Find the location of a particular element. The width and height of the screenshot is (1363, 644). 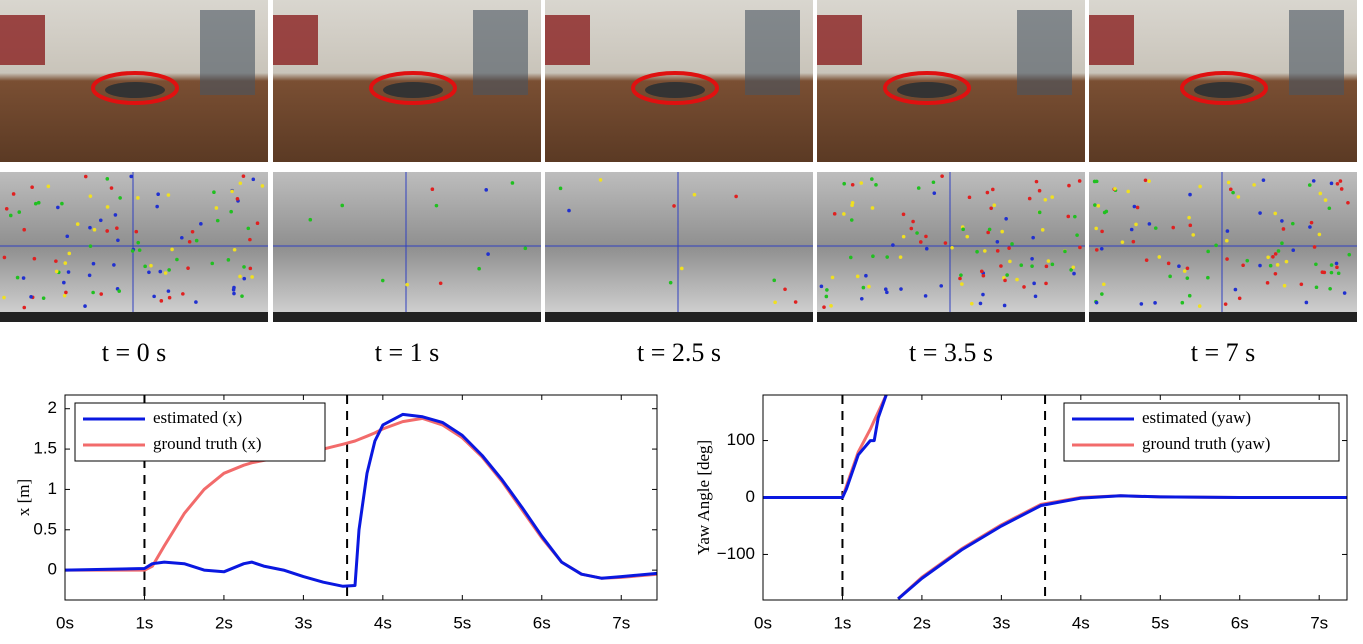

y-tick-label: 100 is located at coordinates (741, 439).